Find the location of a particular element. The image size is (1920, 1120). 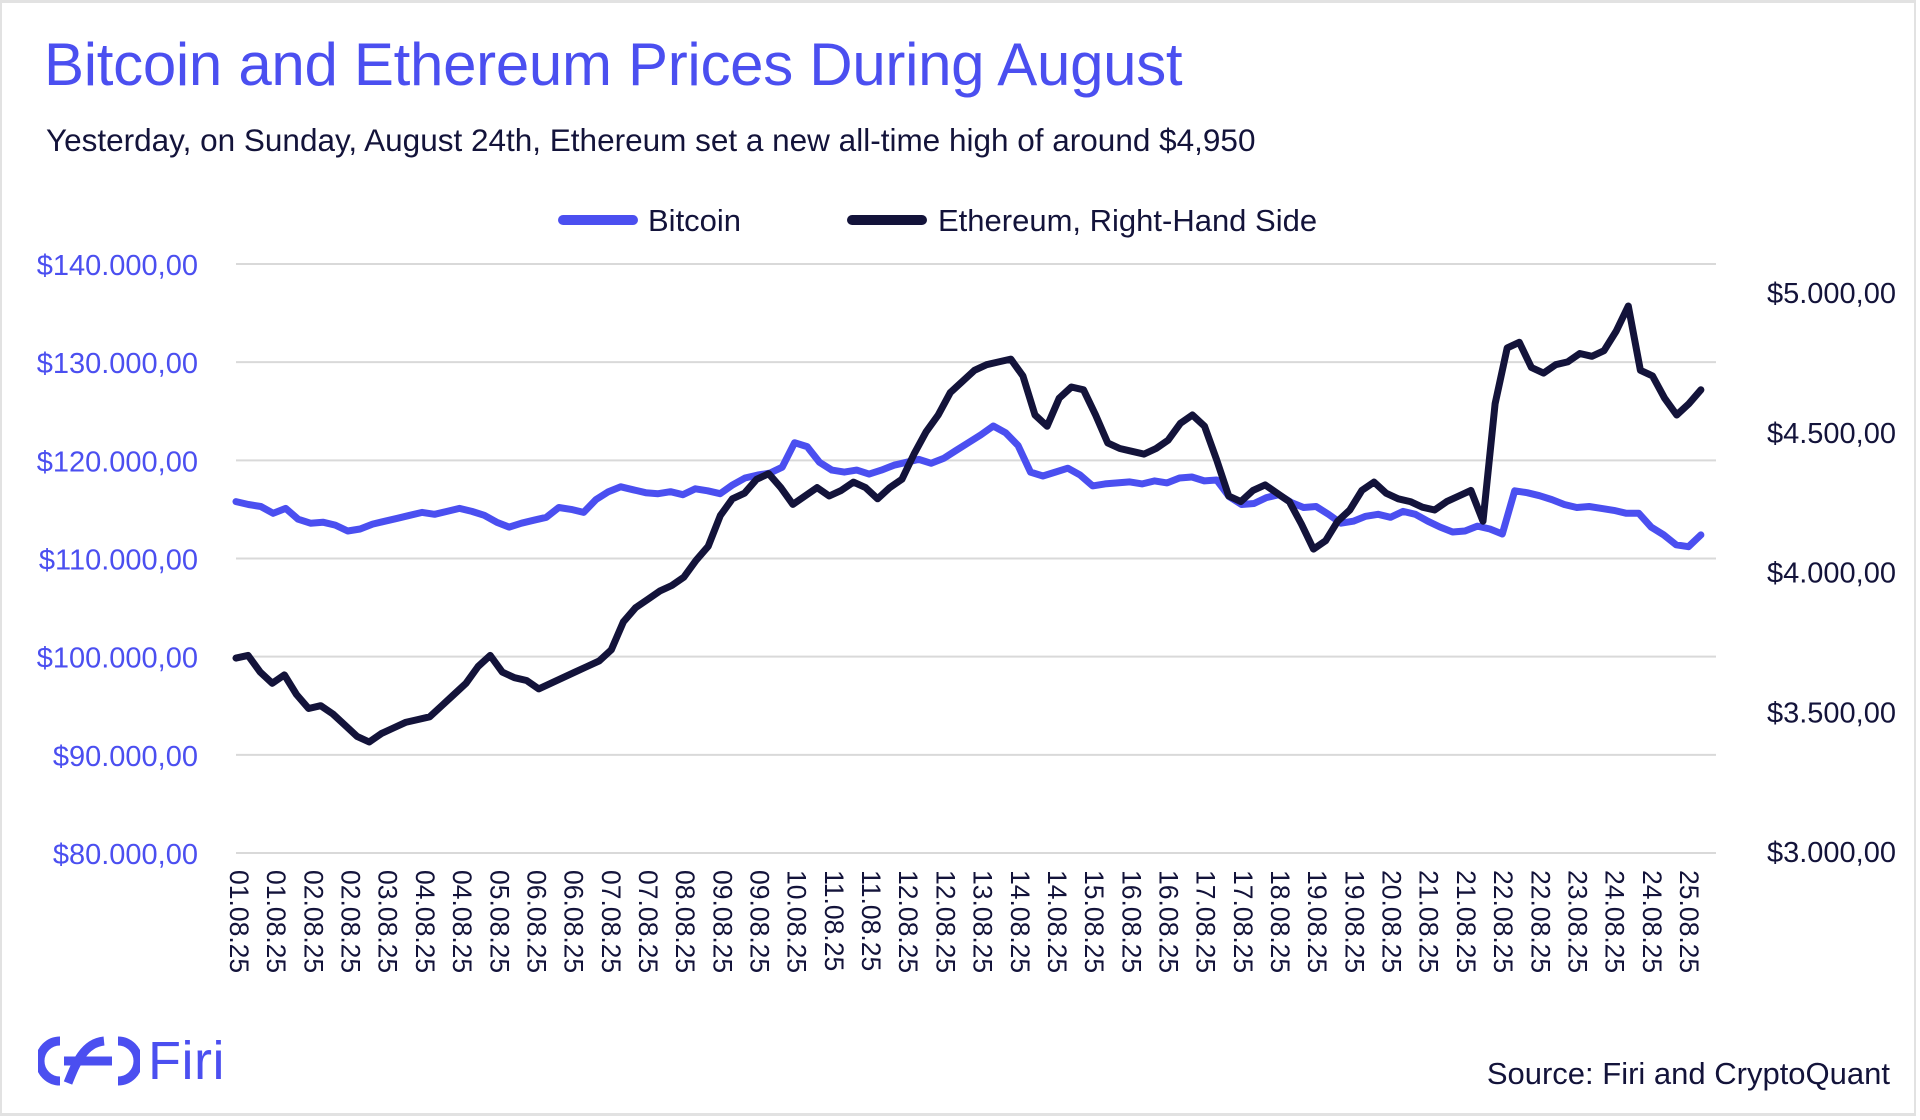

legend-label-ethereum: Ethereum, Right-Hand Side is located at coordinates (1127, 220).